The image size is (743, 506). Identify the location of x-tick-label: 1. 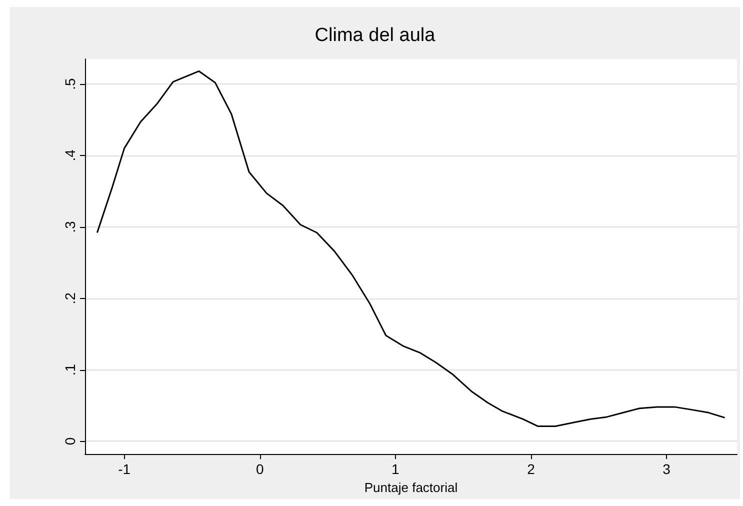
(396, 469).